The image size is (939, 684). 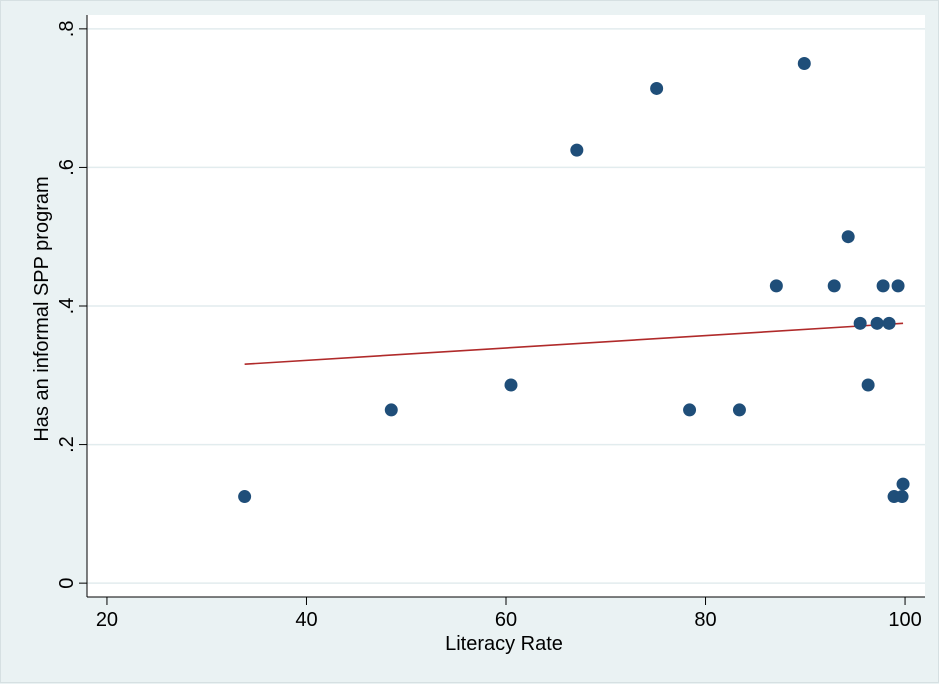 I want to click on y-tick-label: 0, so click(x=67, y=583).